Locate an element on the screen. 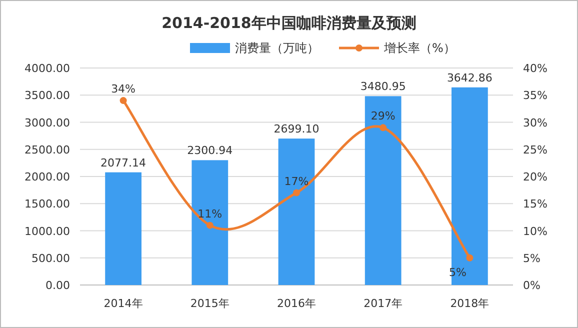 The height and width of the screenshot is (328, 578). data-label: 17% is located at coordinates (296, 181).